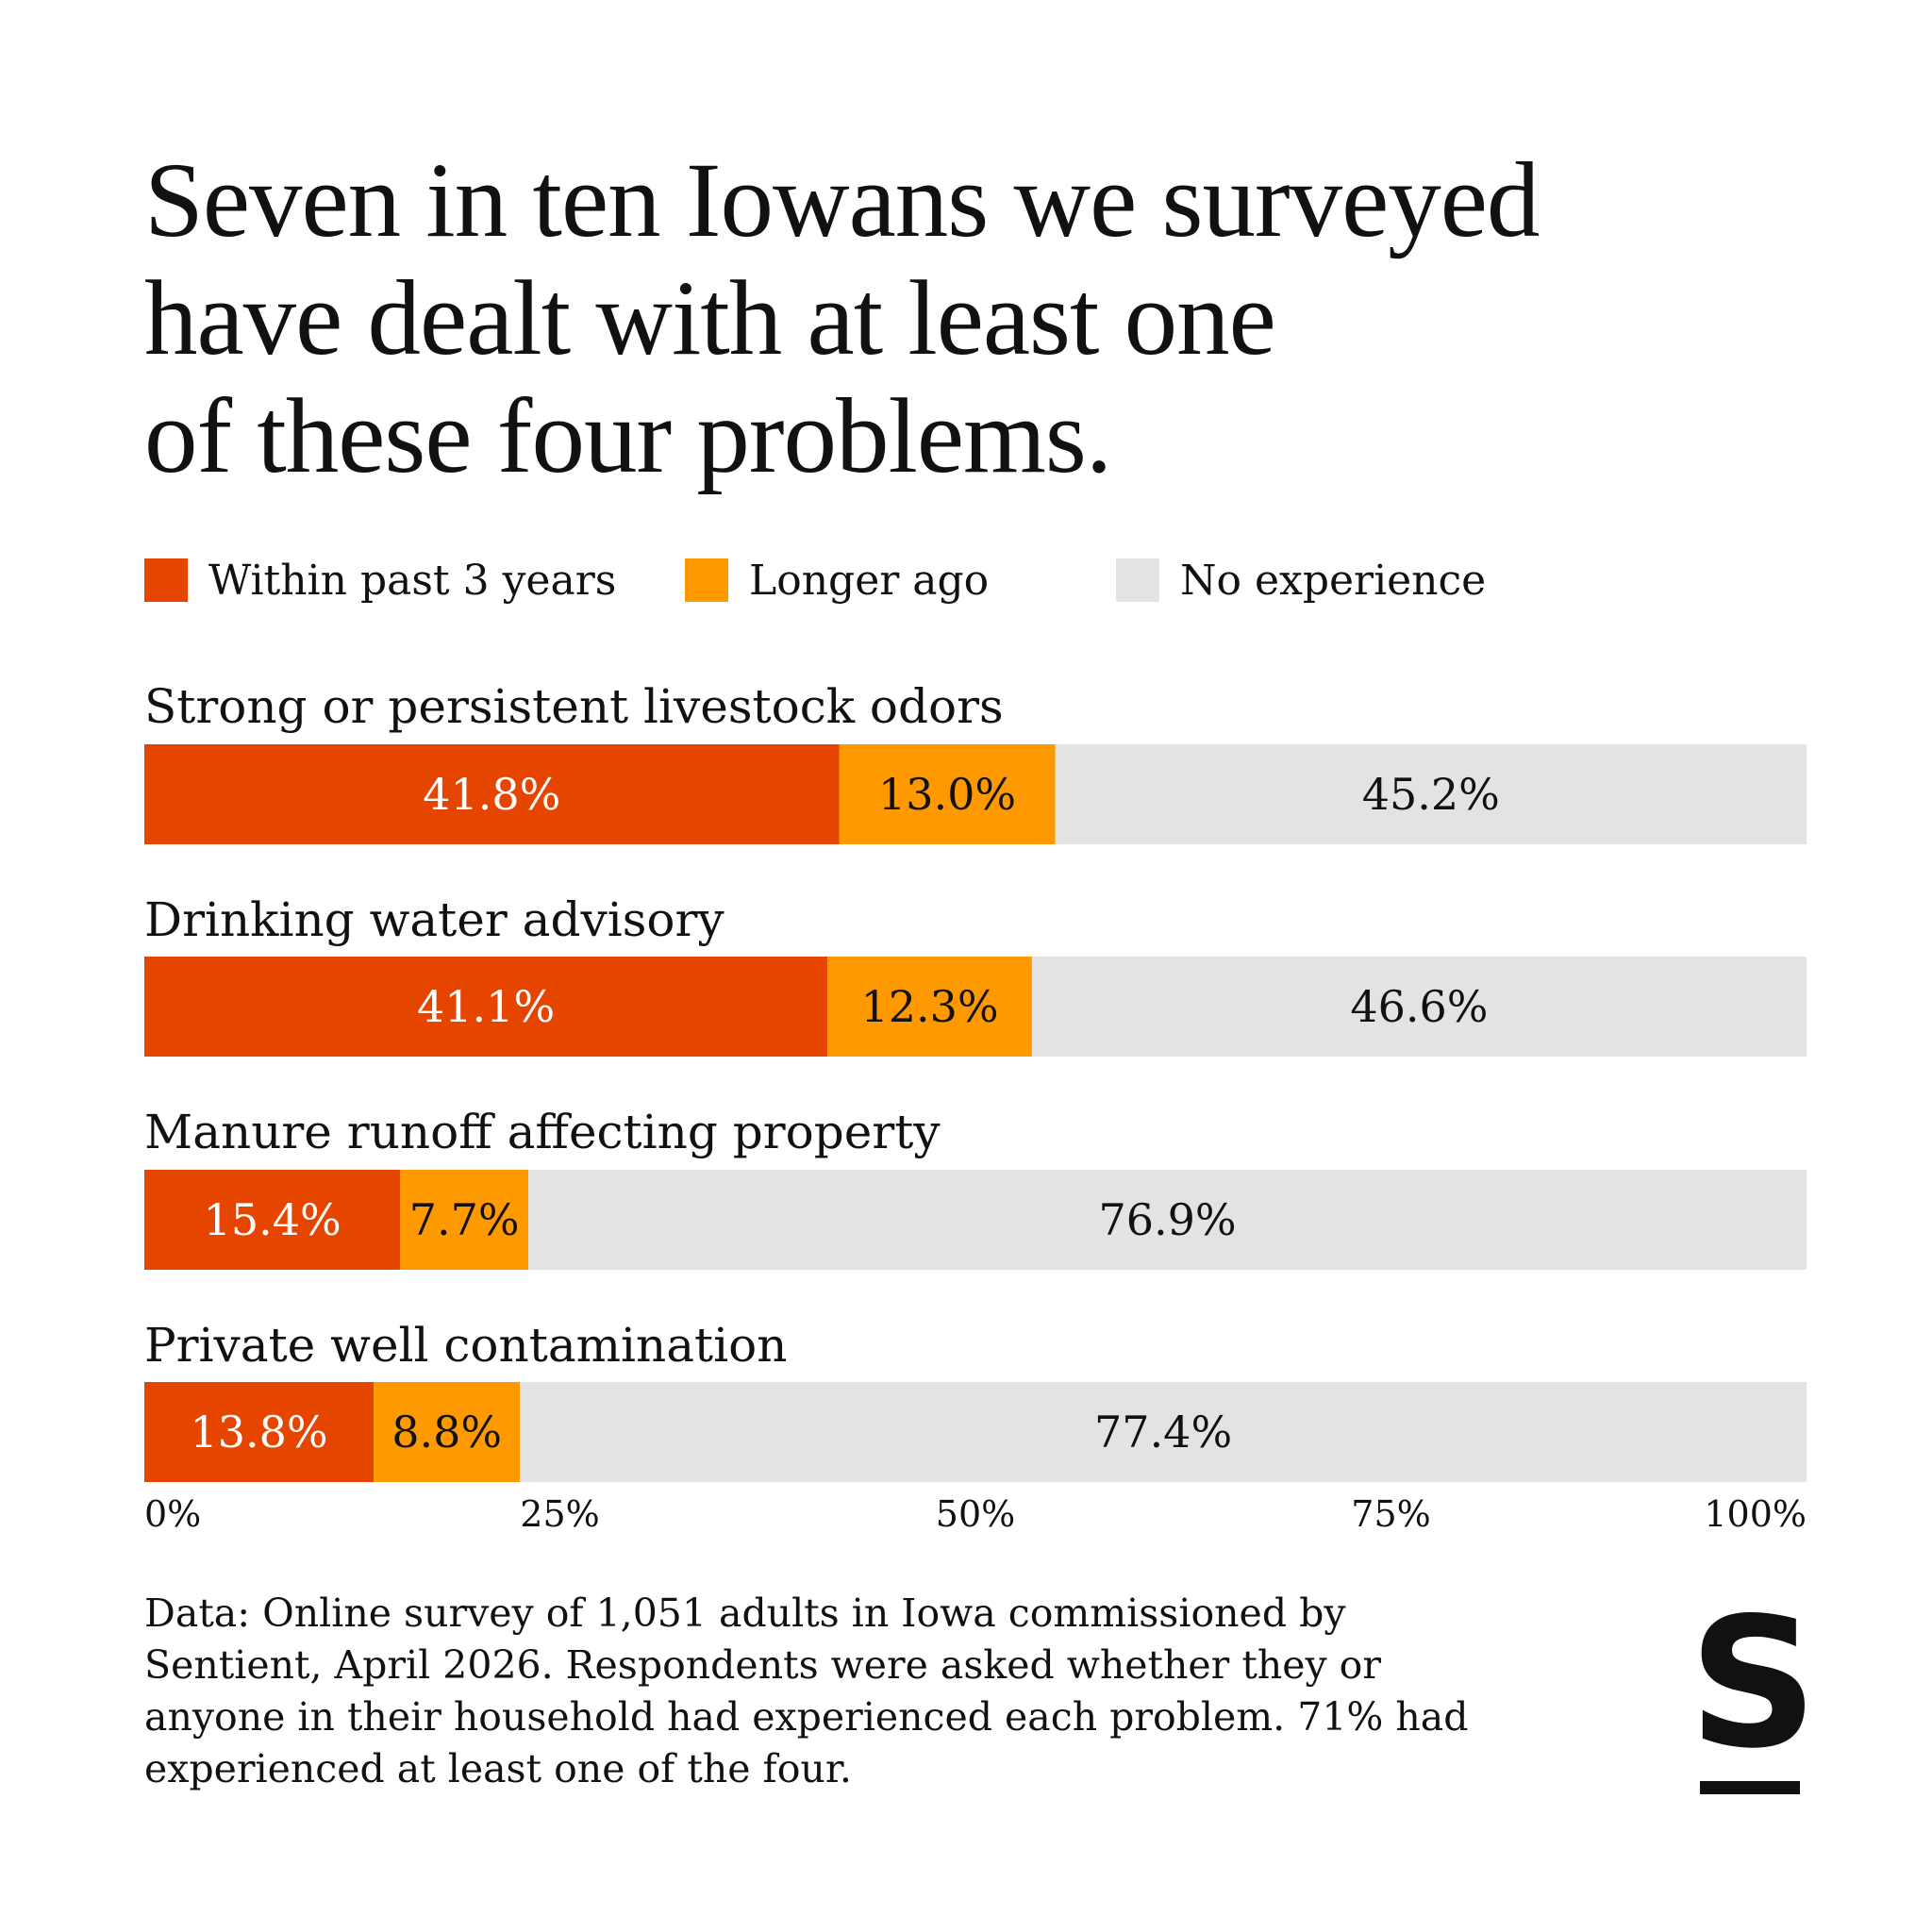 This screenshot has height=1932, width=1932. Describe the element at coordinates (172, 1514) in the screenshot. I see `x-tick-label: 0%` at that location.